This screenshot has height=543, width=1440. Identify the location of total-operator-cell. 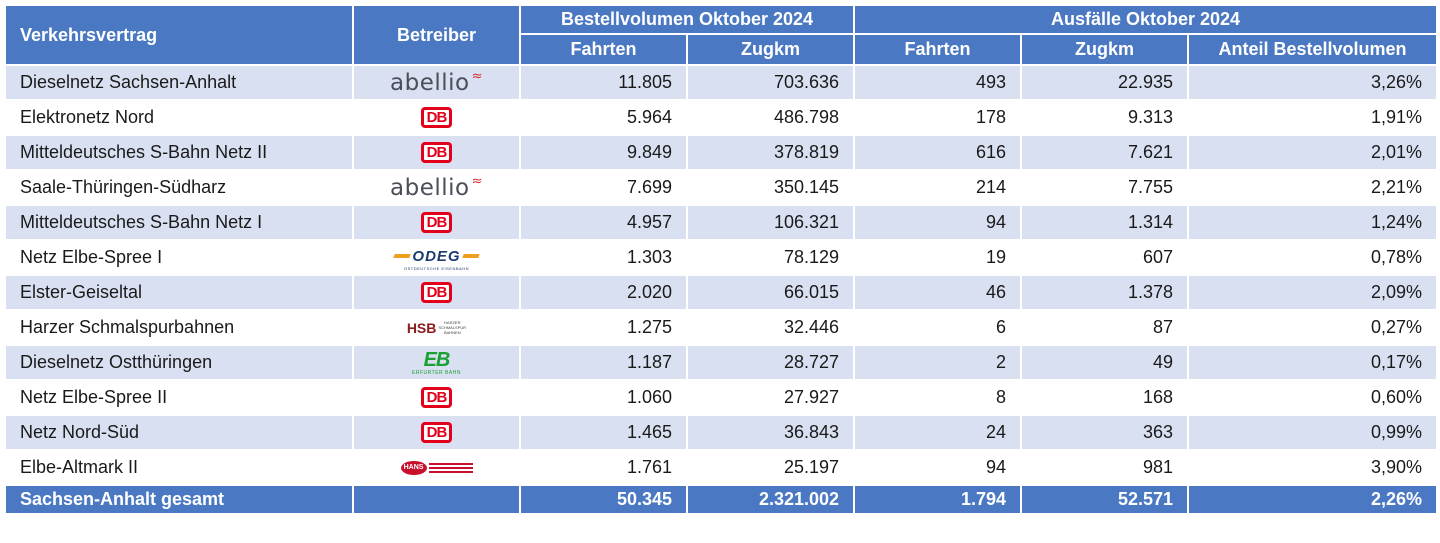
(436, 499).